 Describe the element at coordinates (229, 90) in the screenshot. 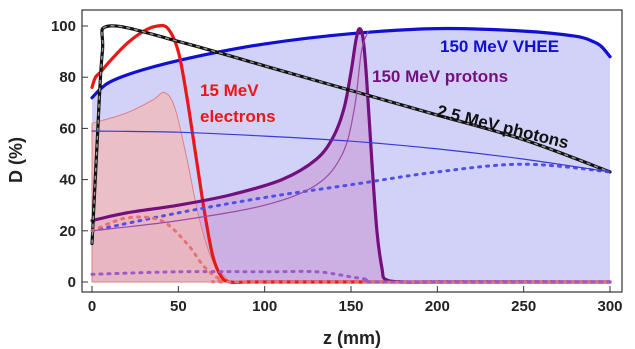

I see `annotation-electrons-energy: 15 MeV` at that location.